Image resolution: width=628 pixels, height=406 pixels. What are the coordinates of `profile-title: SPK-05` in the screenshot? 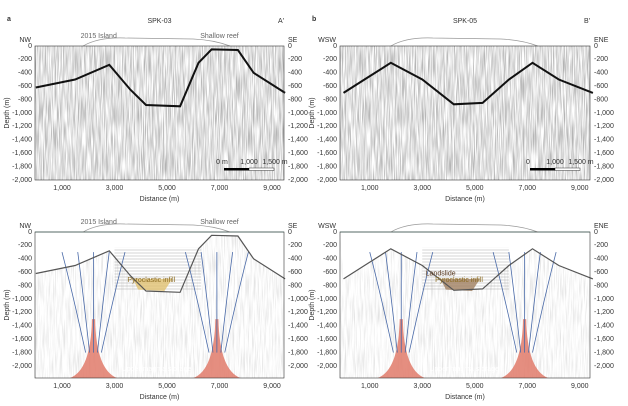 It's located at (465, 21).